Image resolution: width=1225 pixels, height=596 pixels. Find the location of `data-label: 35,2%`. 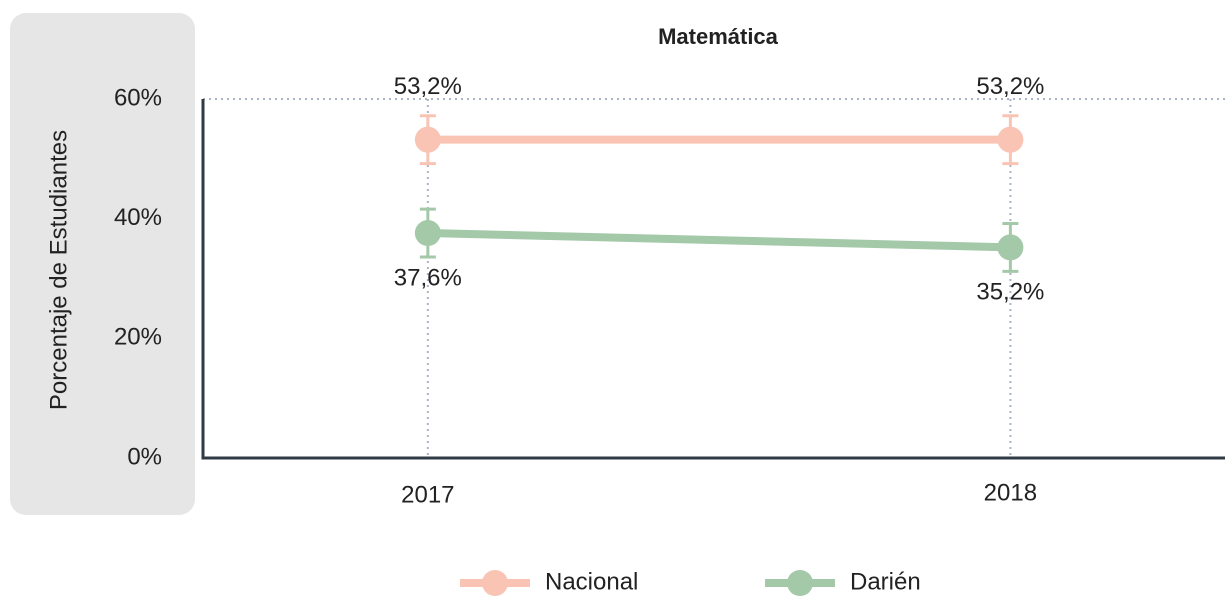

data-label: 35,2% is located at coordinates (1010, 292).